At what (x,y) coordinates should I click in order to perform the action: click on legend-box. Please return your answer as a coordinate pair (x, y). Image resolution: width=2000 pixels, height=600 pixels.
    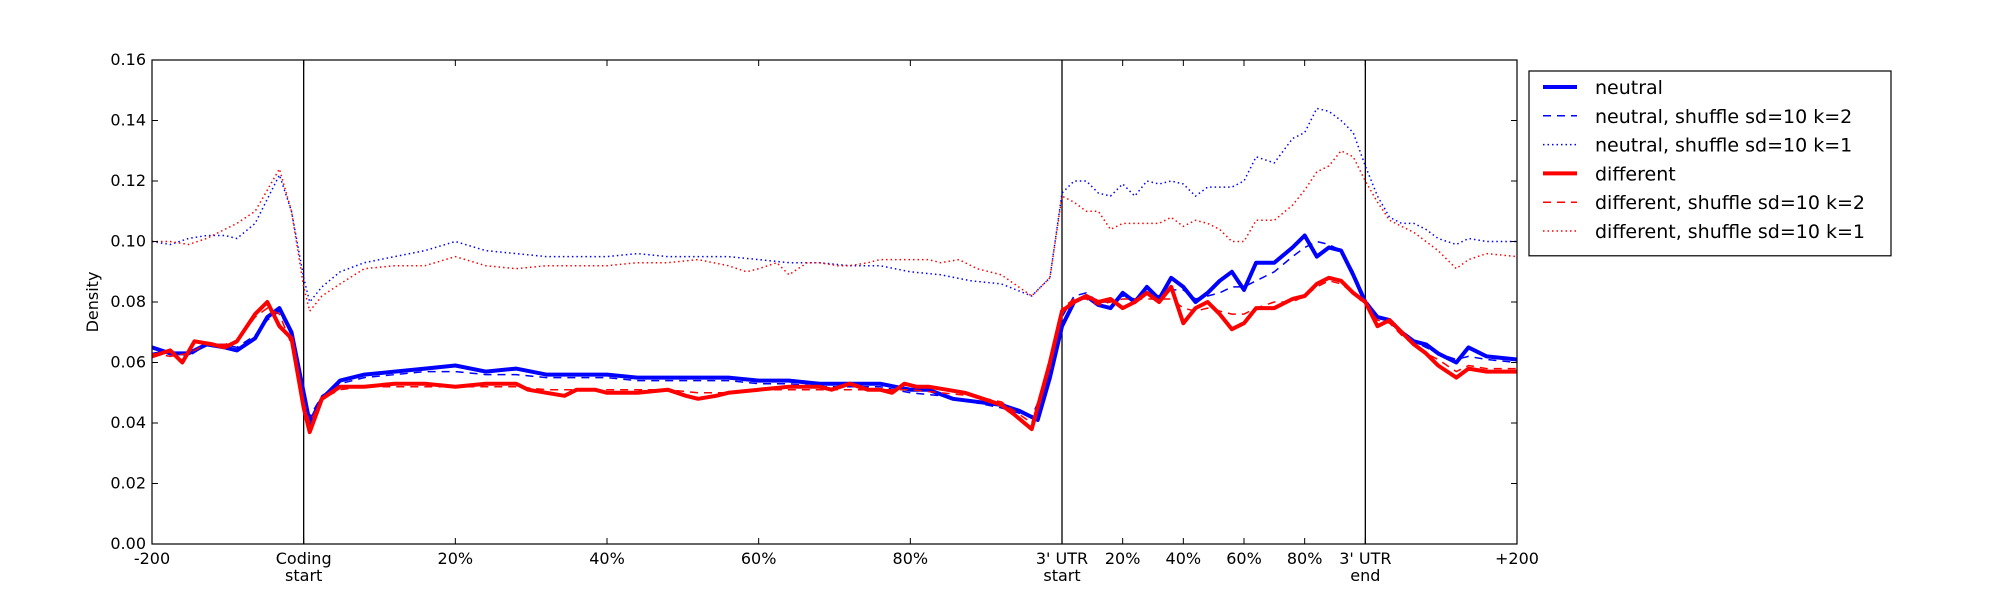
    Looking at the image, I should click on (1710, 163).